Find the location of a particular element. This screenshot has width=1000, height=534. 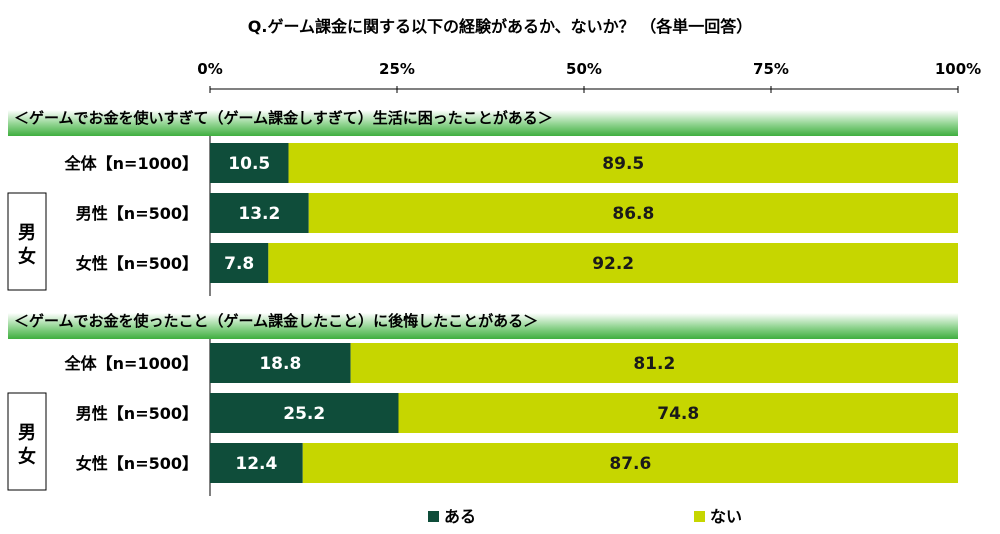

data-label: 92.2 is located at coordinates (613, 264).